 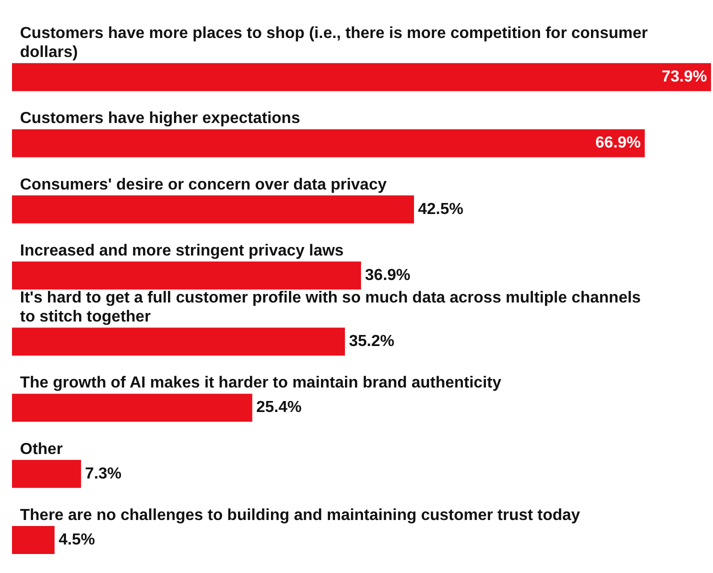 What do you see at coordinates (77, 539) in the screenshot?
I see `data-label: 4.5%` at bounding box center [77, 539].